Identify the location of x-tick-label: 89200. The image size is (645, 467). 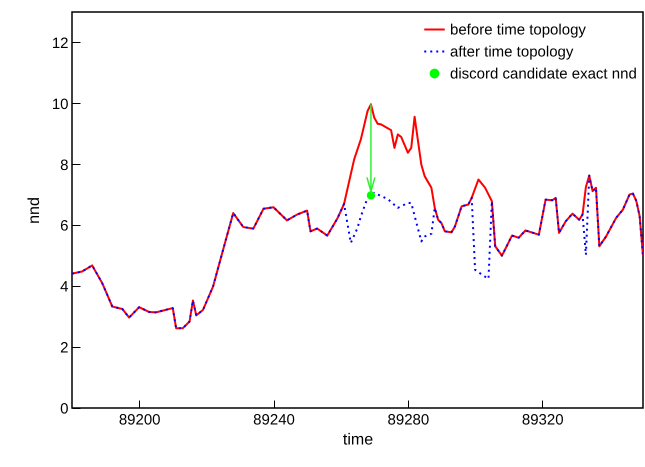
(139, 420).